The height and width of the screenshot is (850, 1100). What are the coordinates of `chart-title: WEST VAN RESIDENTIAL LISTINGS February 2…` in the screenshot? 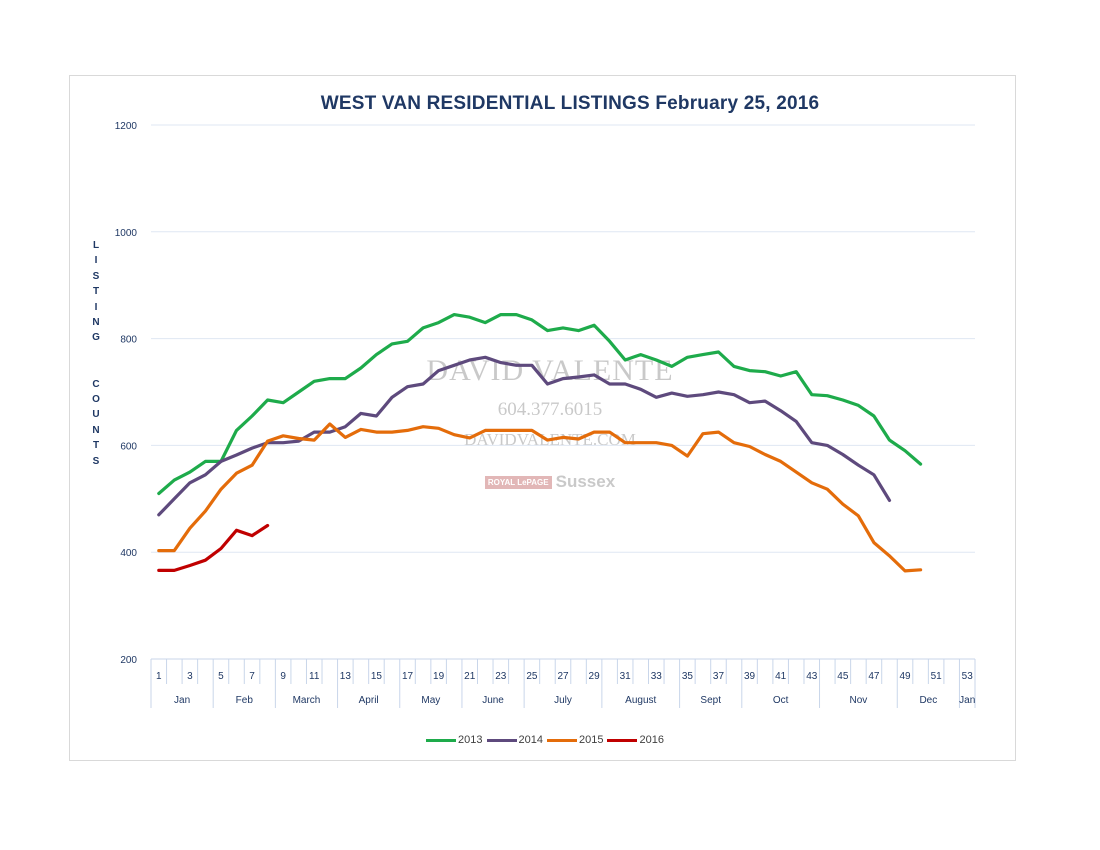 It's located at (570, 103).